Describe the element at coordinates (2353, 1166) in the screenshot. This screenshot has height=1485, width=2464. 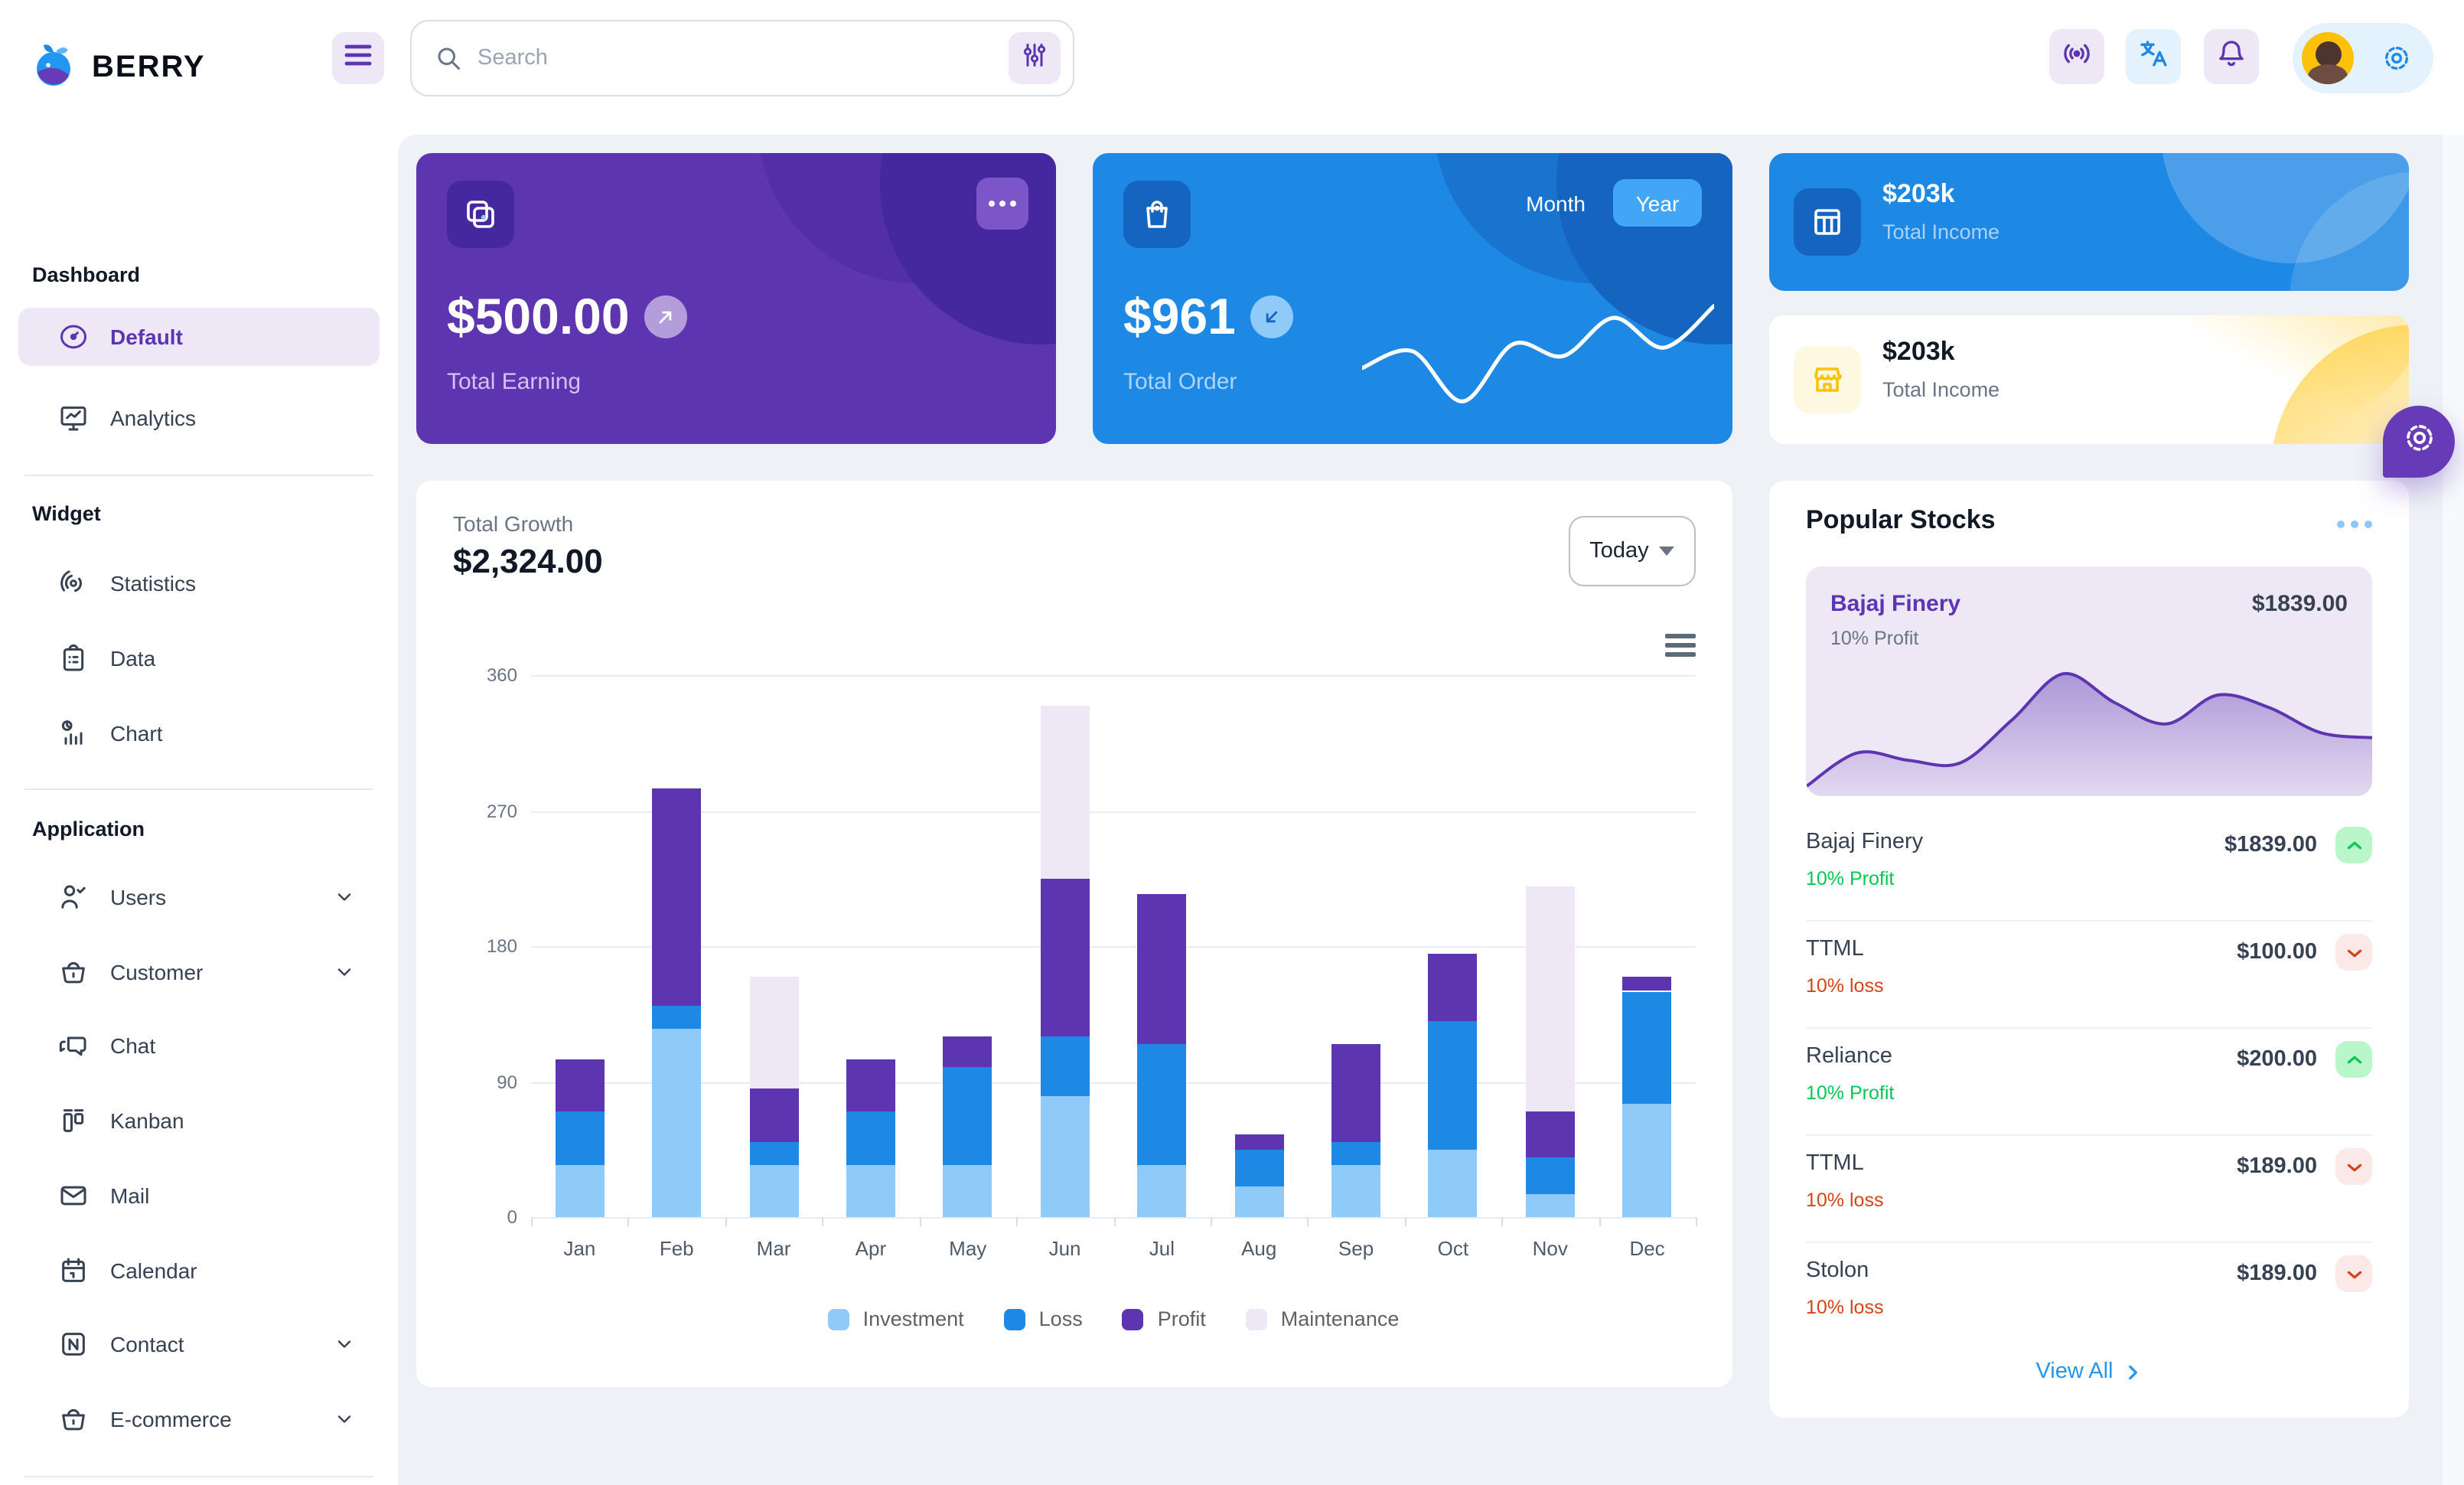
I see `trend-badge` at that location.